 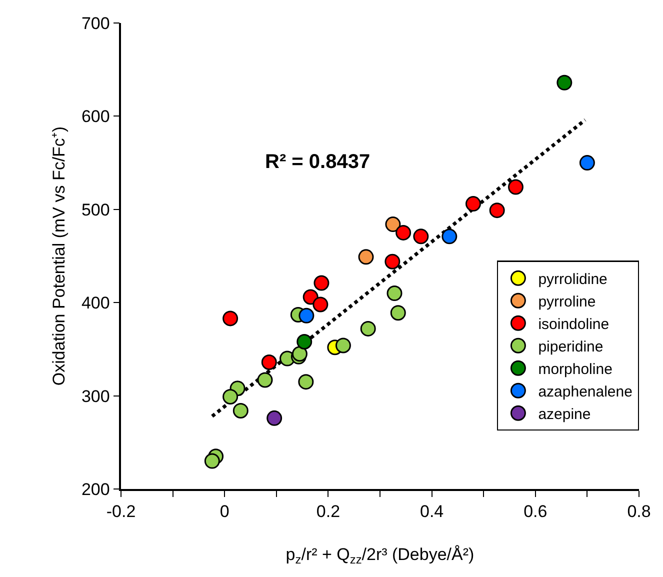 What do you see at coordinates (121, 512) in the screenshot?
I see `x-tick-label: -0.2` at bounding box center [121, 512].